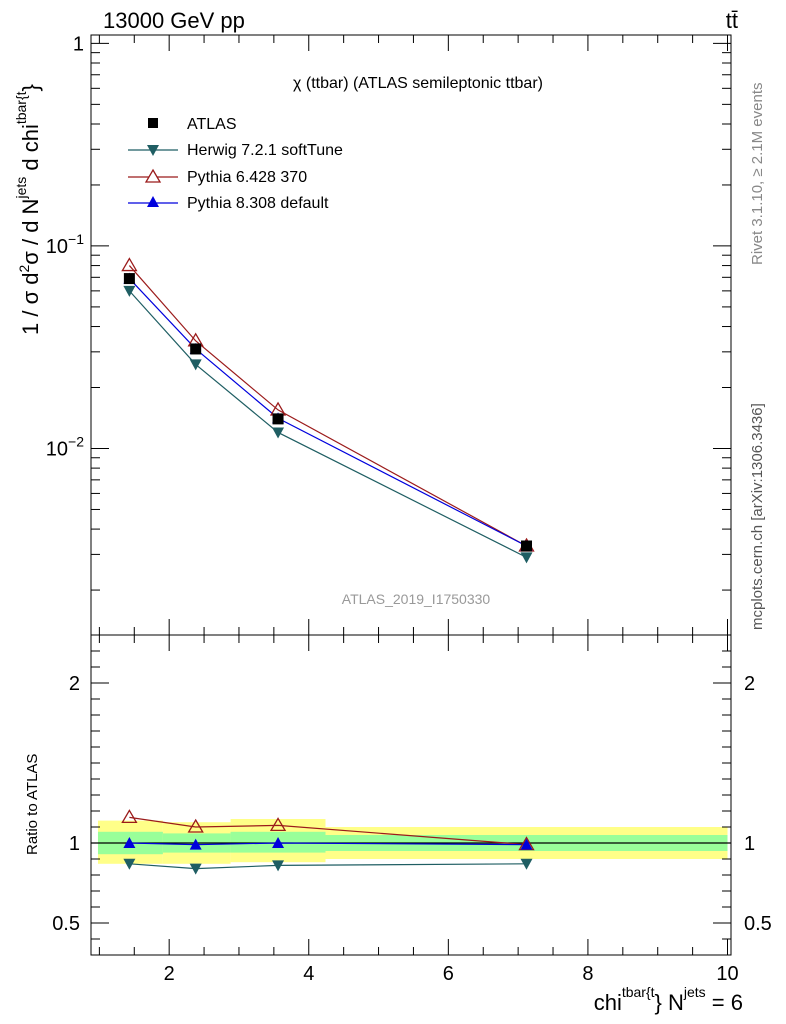 Image resolution: width=786 pixels, height=1024 pixels. I want to click on legend-label-atlas: ATLAS, so click(212, 124).